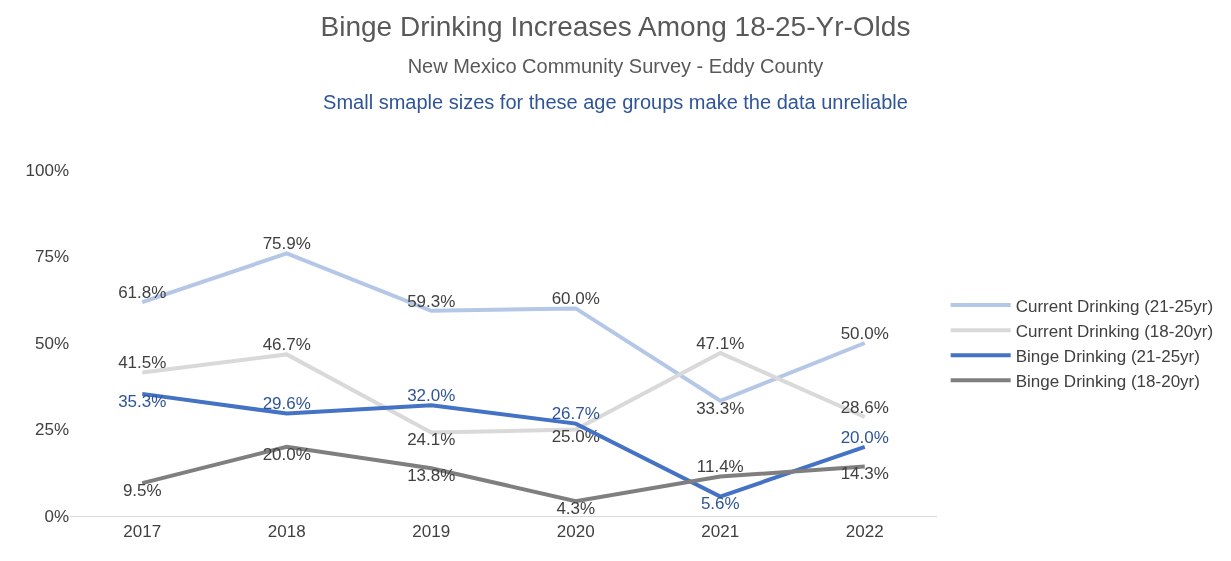 The height and width of the screenshot is (561, 1231). I want to click on y-tick-label: 25%, so click(51, 430).